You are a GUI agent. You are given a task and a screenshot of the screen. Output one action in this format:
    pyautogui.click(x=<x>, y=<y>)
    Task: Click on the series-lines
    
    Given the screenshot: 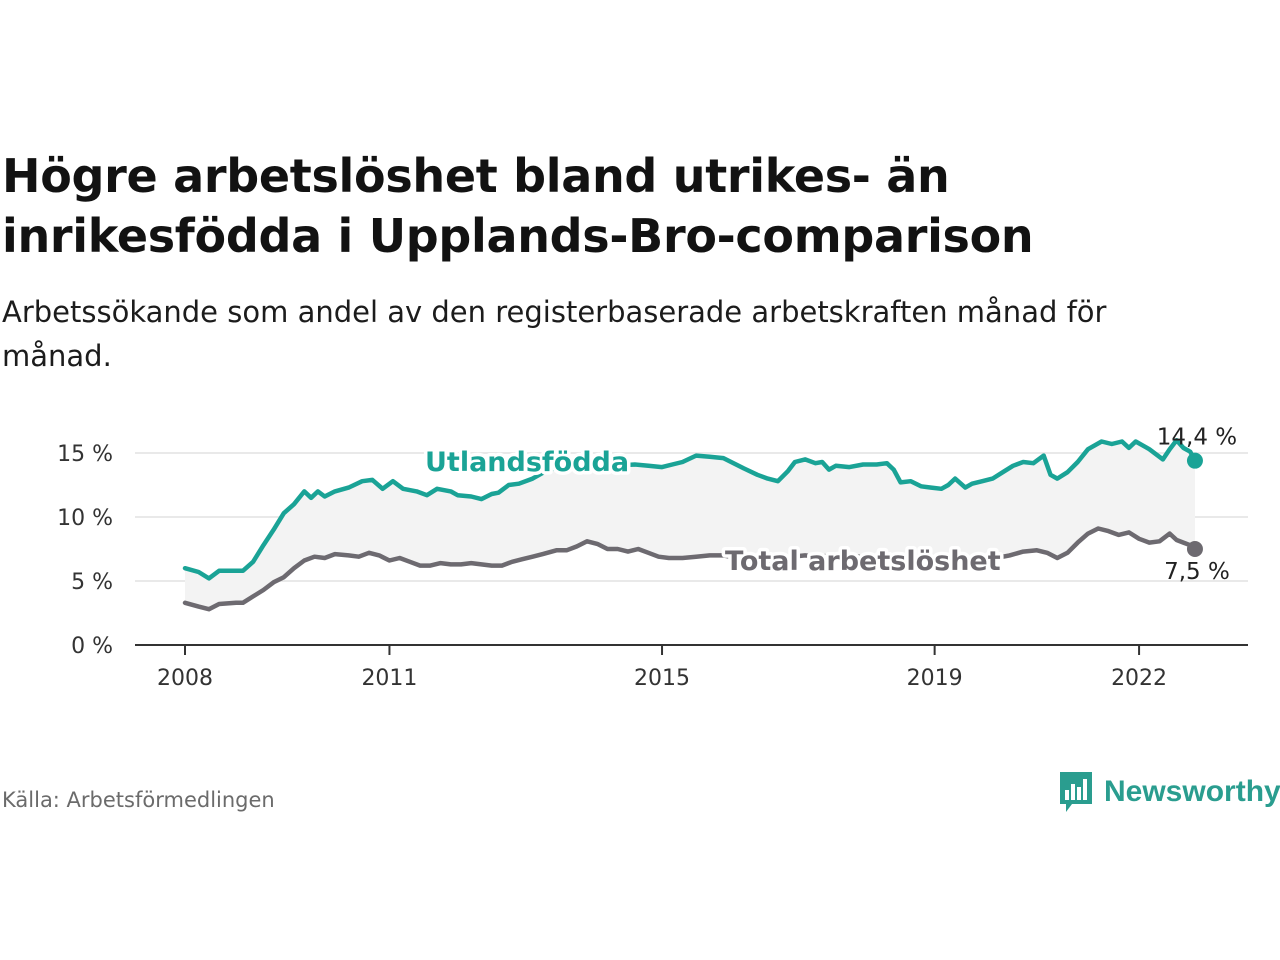 What is the action you would take?
    pyautogui.click(x=692, y=524)
    